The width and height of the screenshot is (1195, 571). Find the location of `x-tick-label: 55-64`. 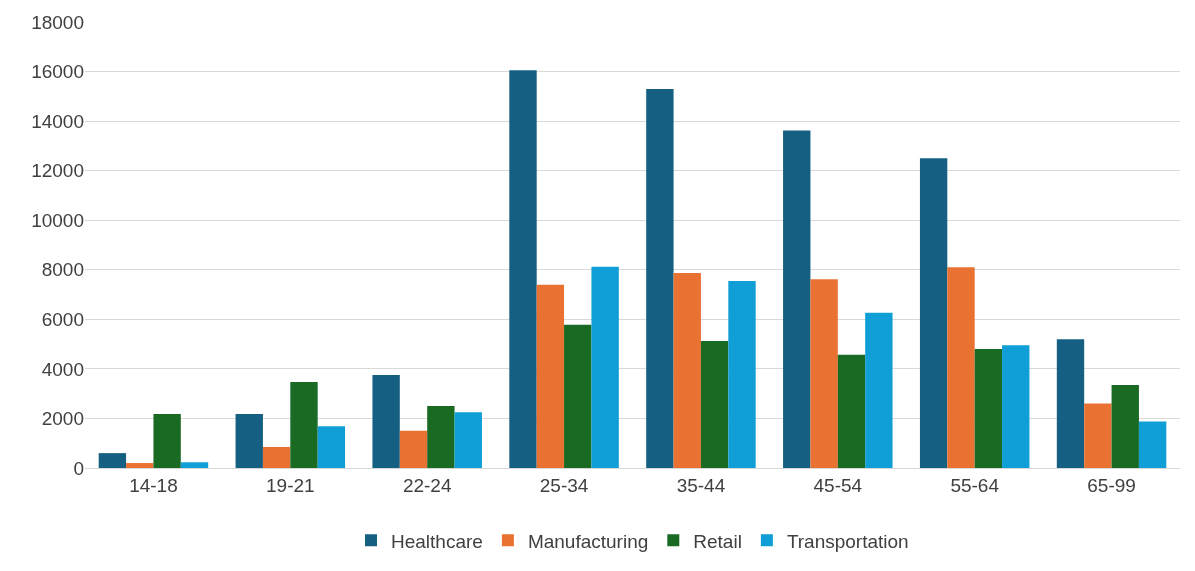

x-tick-label: 55-64 is located at coordinates (975, 485).